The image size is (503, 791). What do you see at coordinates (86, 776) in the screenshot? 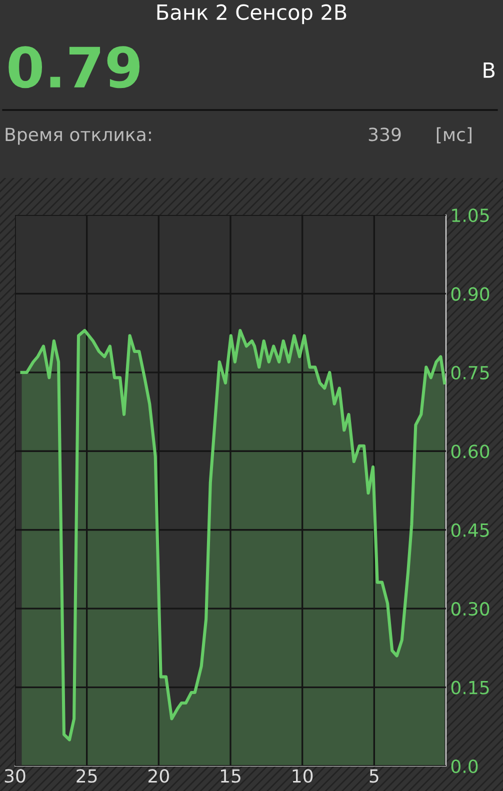
I see `x-tick-label: 25` at bounding box center [86, 776].